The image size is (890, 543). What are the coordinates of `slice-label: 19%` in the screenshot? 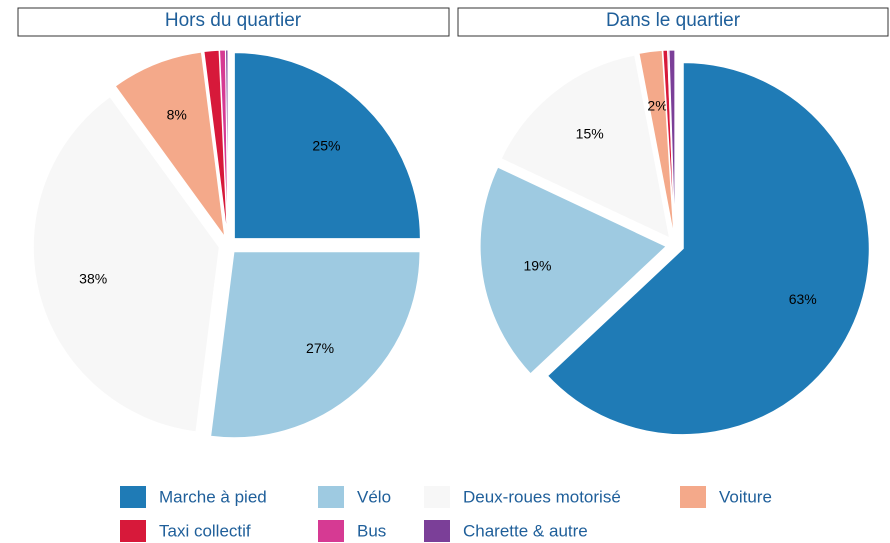 It's located at (537, 265).